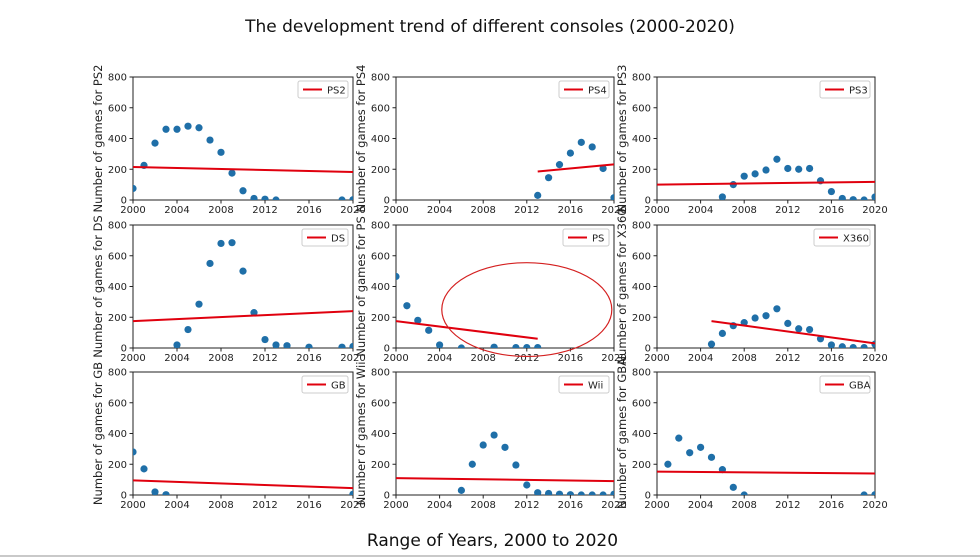 The image size is (980, 558). I want to click on y-axis-label: Number of games for X360, so click(622, 286).